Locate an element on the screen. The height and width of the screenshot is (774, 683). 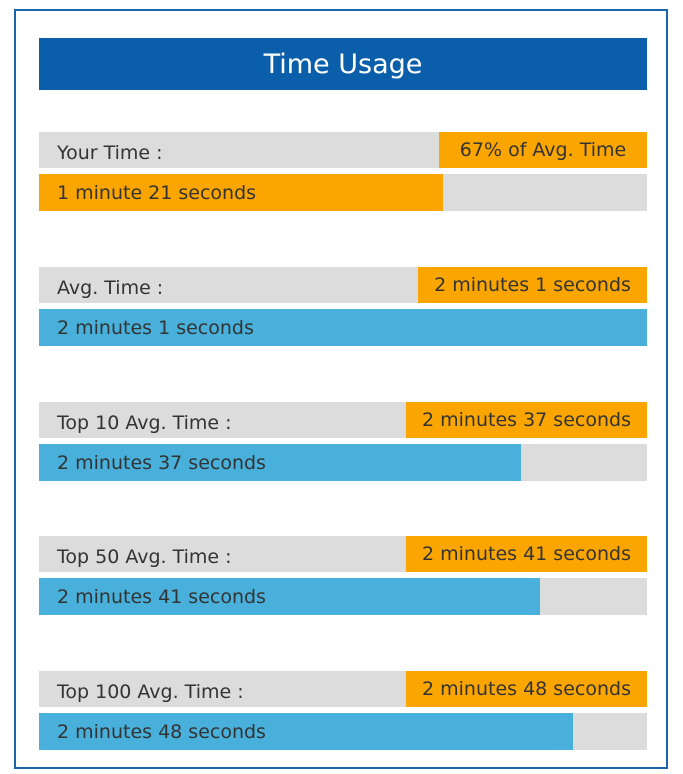
bar-track: 2 minutes 1 seconds is located at coordinates (343, 327).